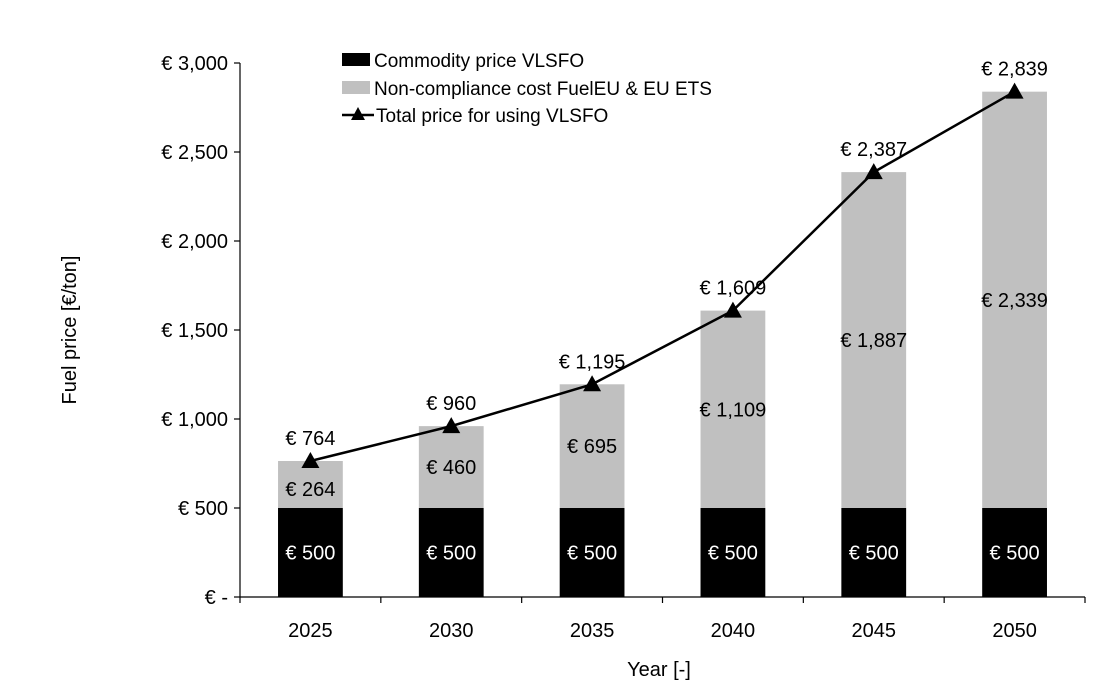 The width and height of the screenshot is (1114, 691). What do you see at coordinates (733, 631) in the screenshot?
I see `x-tick-label: 2040` at bounding box center [733, 631].